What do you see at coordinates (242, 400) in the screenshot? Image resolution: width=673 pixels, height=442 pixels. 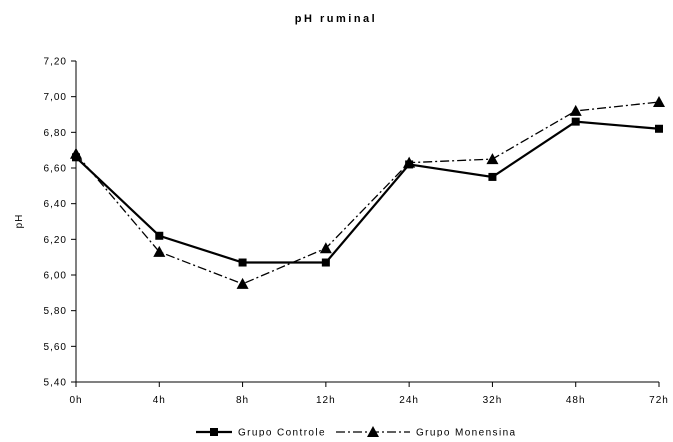 I see `x-tick-label: 8h` at bounding box center [242, 400].